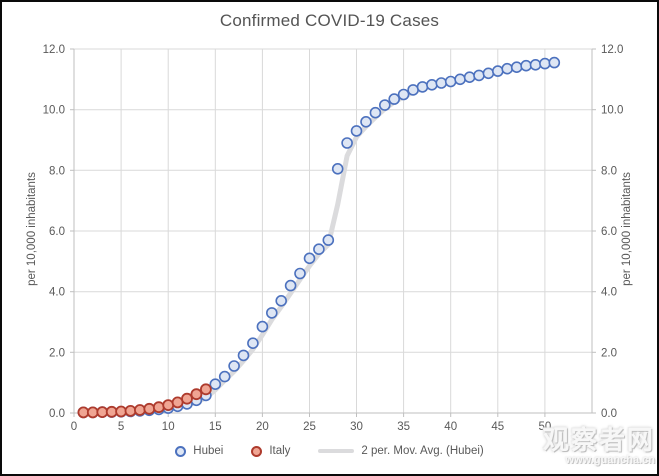 This screenshot has width=659, height=476. I want to click on x-tick-label: 20, so click(262, 427).